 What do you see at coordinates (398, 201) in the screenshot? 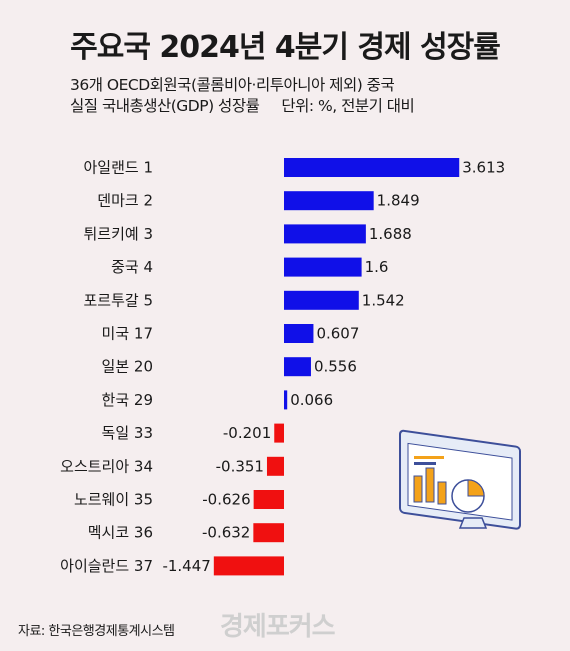
I see `value-label: 1.849` at bounding box center [398, 201].